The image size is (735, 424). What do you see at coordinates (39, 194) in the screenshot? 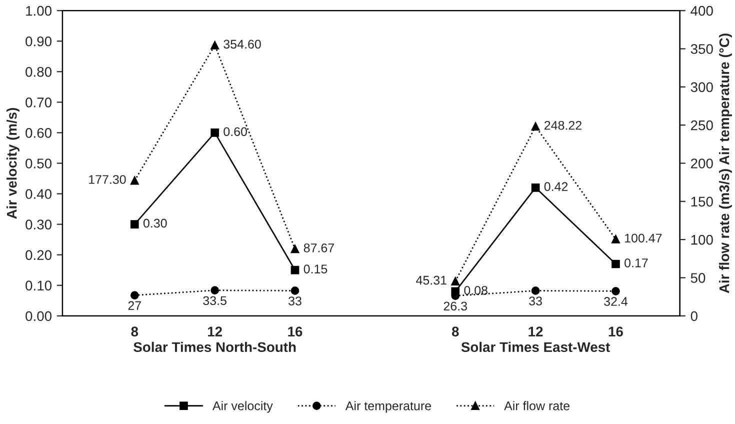
I see `y-tick-label: 0.40` at bounding box center [39, 194].